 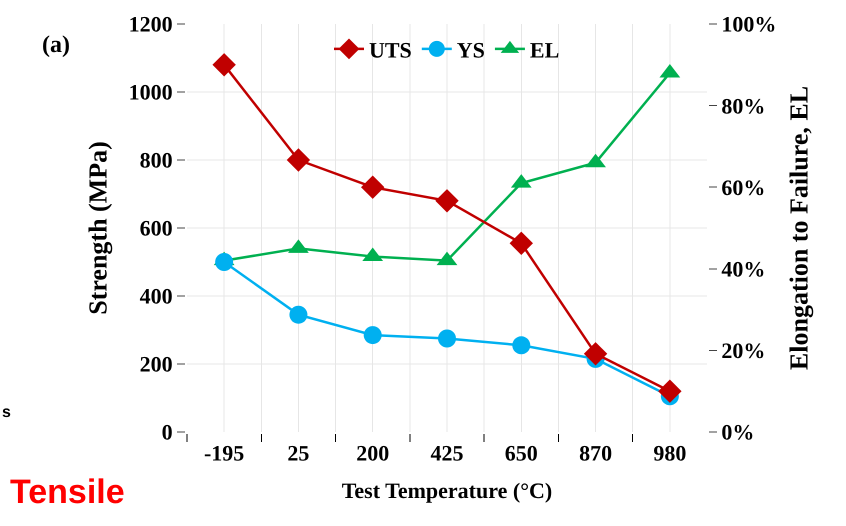 I want to click on y2-tick-label: 20%, so click(x=743, y=351).